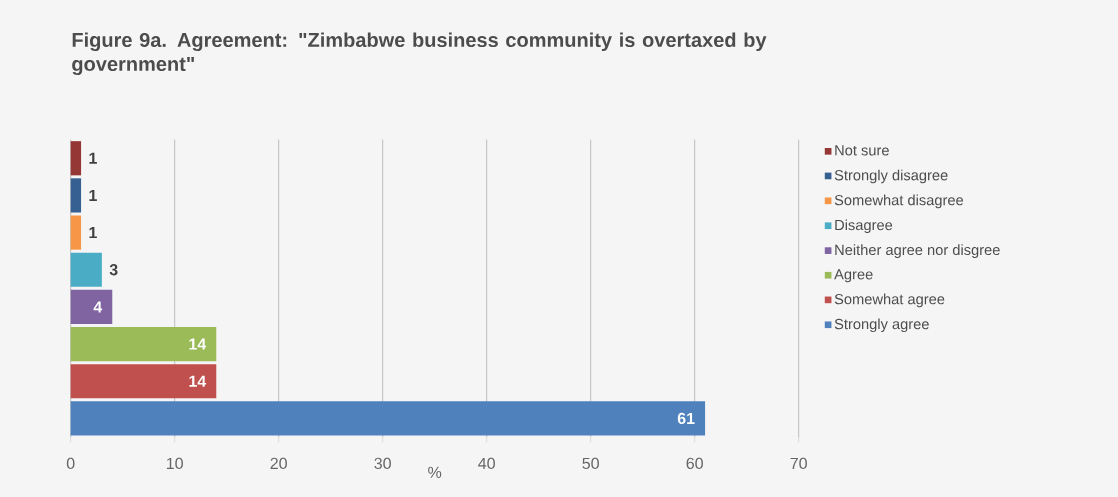  I want to click on x-tick-label: 30, so click(382, 463).